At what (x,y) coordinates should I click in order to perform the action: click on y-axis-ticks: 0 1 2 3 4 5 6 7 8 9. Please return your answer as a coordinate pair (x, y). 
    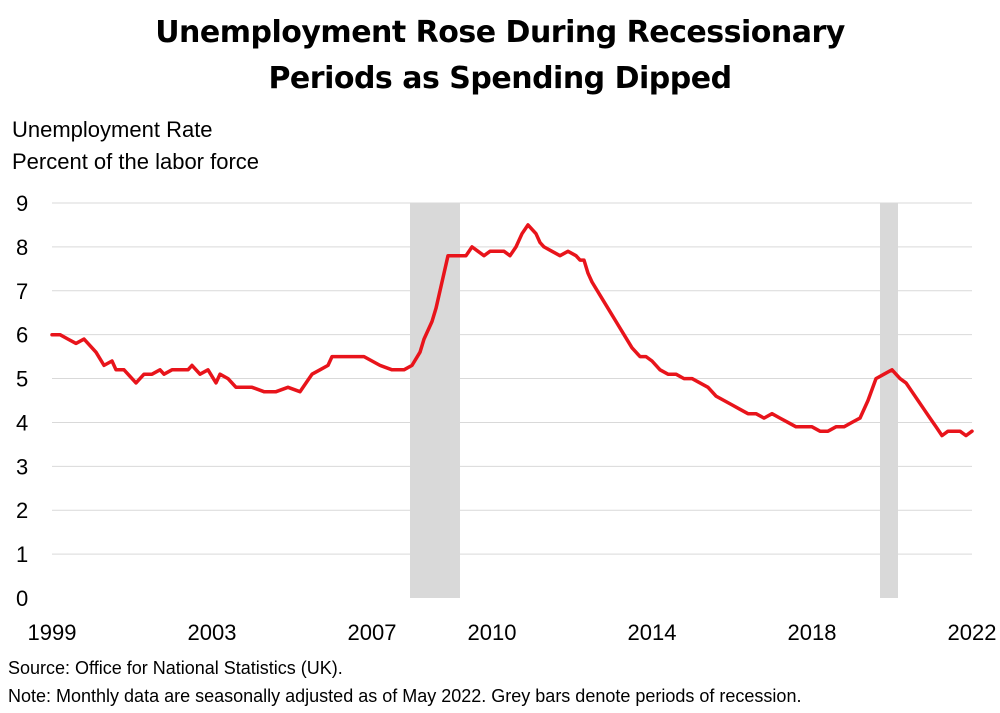
    Looking at the image, I should click on (22, 401).